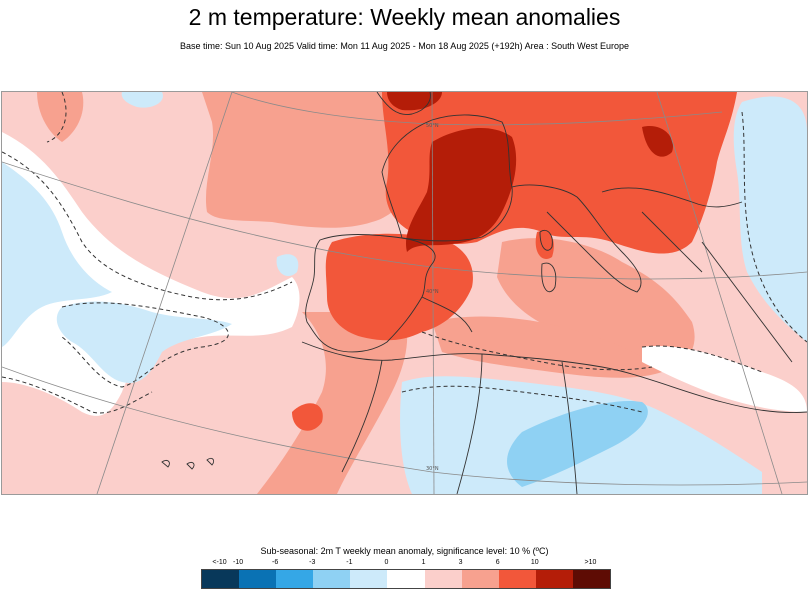 The width and height of the screenshot is (809, 602). I want to click on graticule-label-30n: 30°N, so click(432, 469).